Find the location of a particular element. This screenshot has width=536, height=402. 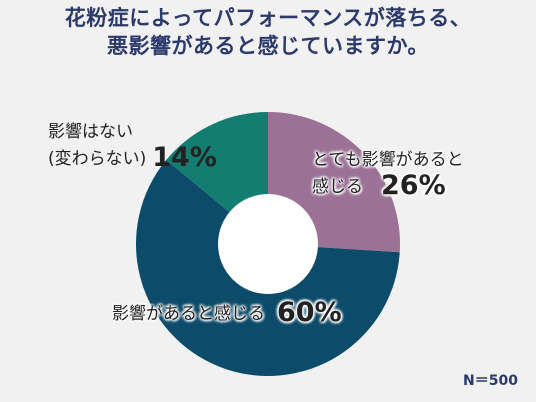

label-no-effect-line-2-wrap: (変わらない) 14% is located at coordinates (132, 157).